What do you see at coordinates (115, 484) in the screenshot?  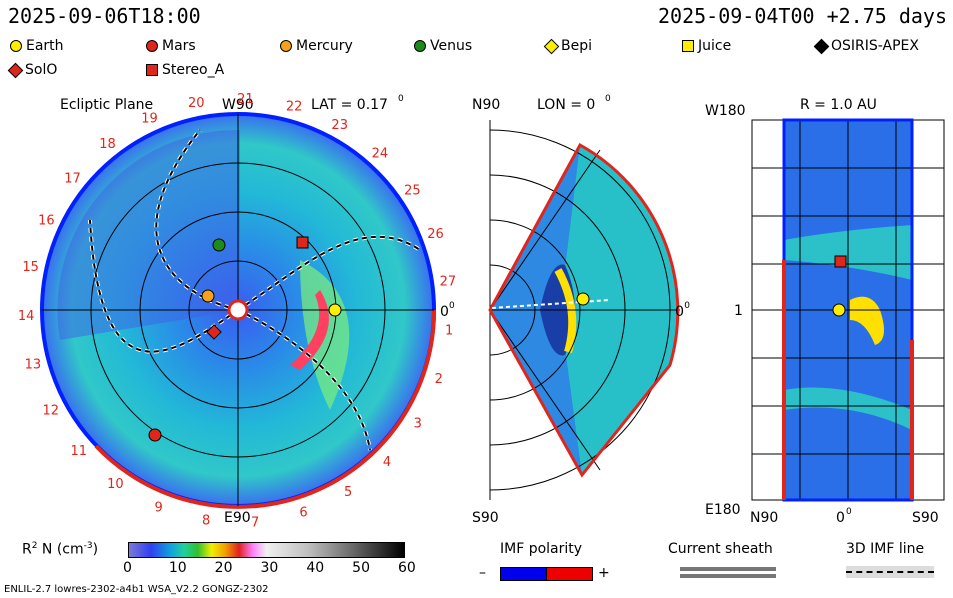 I see `carrington-tick-10: 10` at bounding box center [115, 484].